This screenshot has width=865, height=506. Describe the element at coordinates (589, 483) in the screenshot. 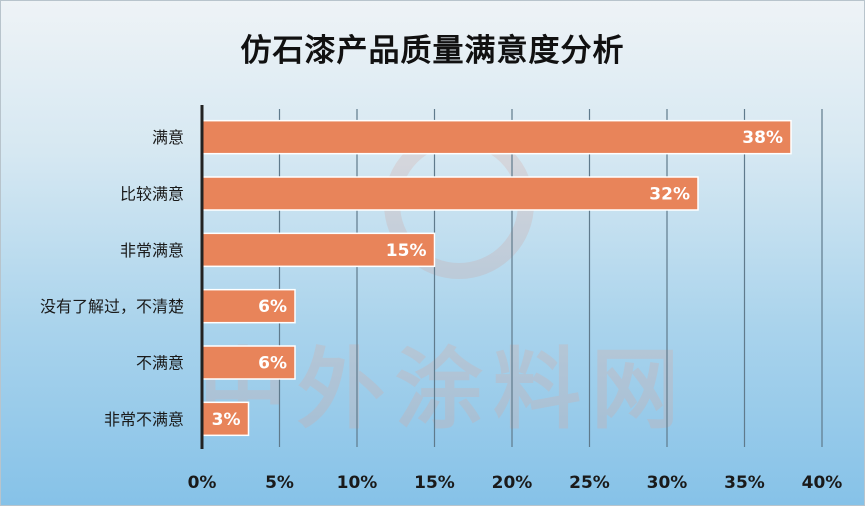

I see `x-tick-label: 25%` at that location.